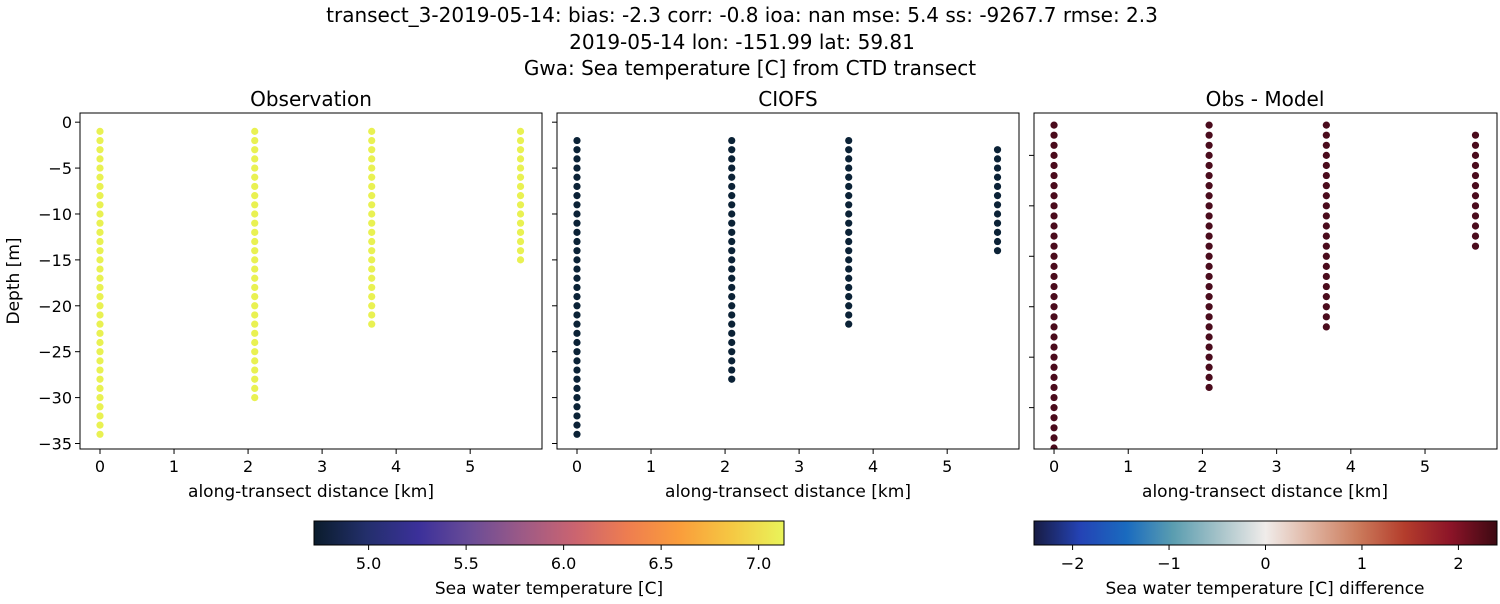  What do you see at coordinates (55, 260) in the screenshot?
I see `y-tick-label: −15` at bounding box center [55, 260].